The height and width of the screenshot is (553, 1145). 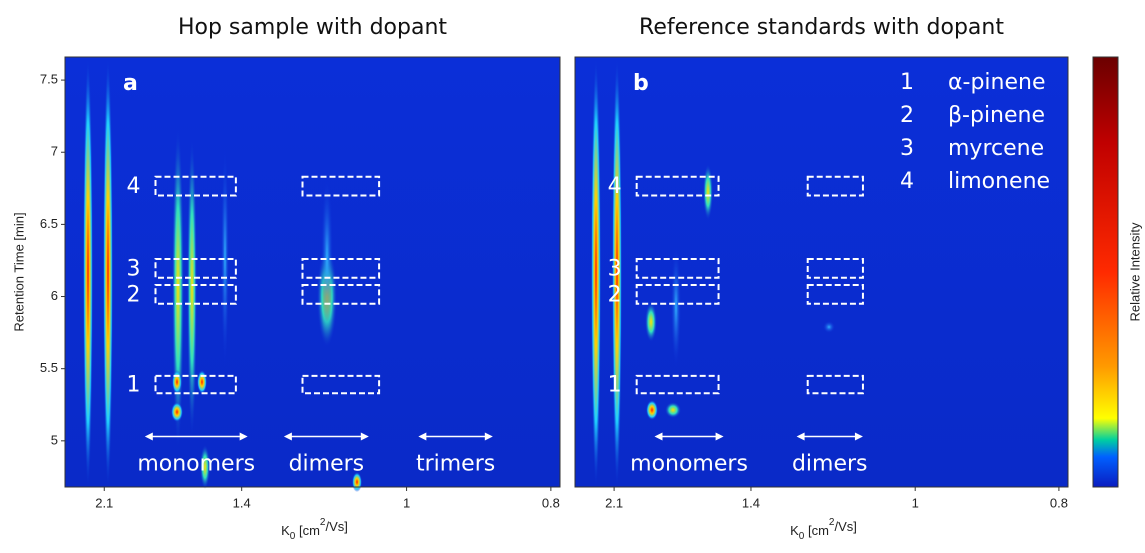 What do you see at coordinates (54, 439) in the screenshot?
I see `y-tick-label: 5` at bounding box center [54, 439].